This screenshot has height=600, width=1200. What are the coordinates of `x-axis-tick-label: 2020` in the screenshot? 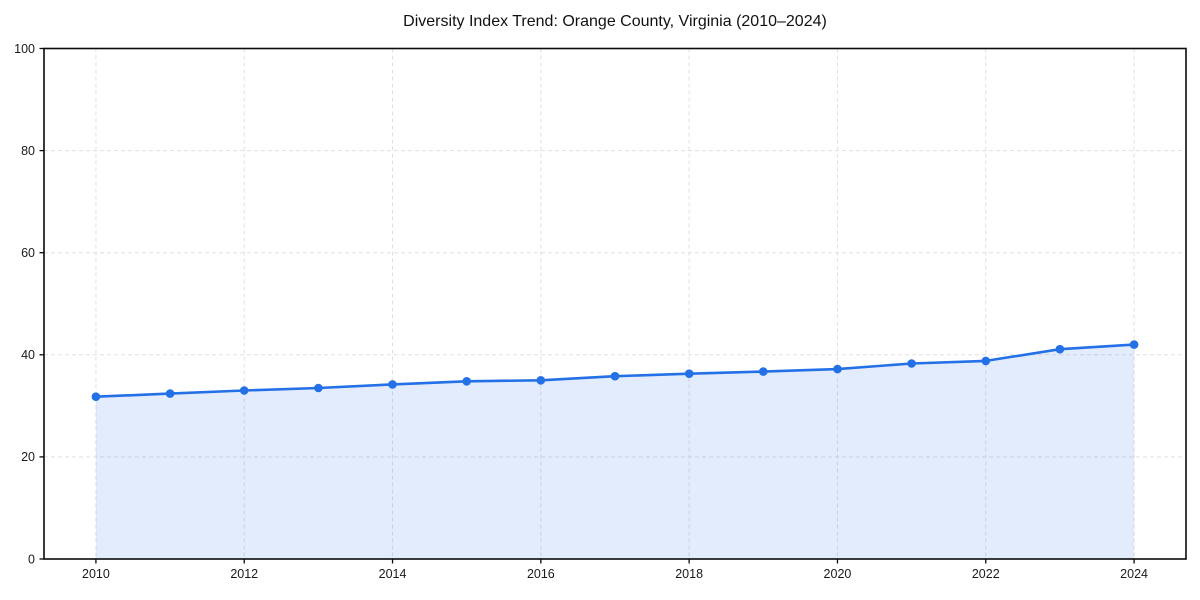 It's located at (838, 574).